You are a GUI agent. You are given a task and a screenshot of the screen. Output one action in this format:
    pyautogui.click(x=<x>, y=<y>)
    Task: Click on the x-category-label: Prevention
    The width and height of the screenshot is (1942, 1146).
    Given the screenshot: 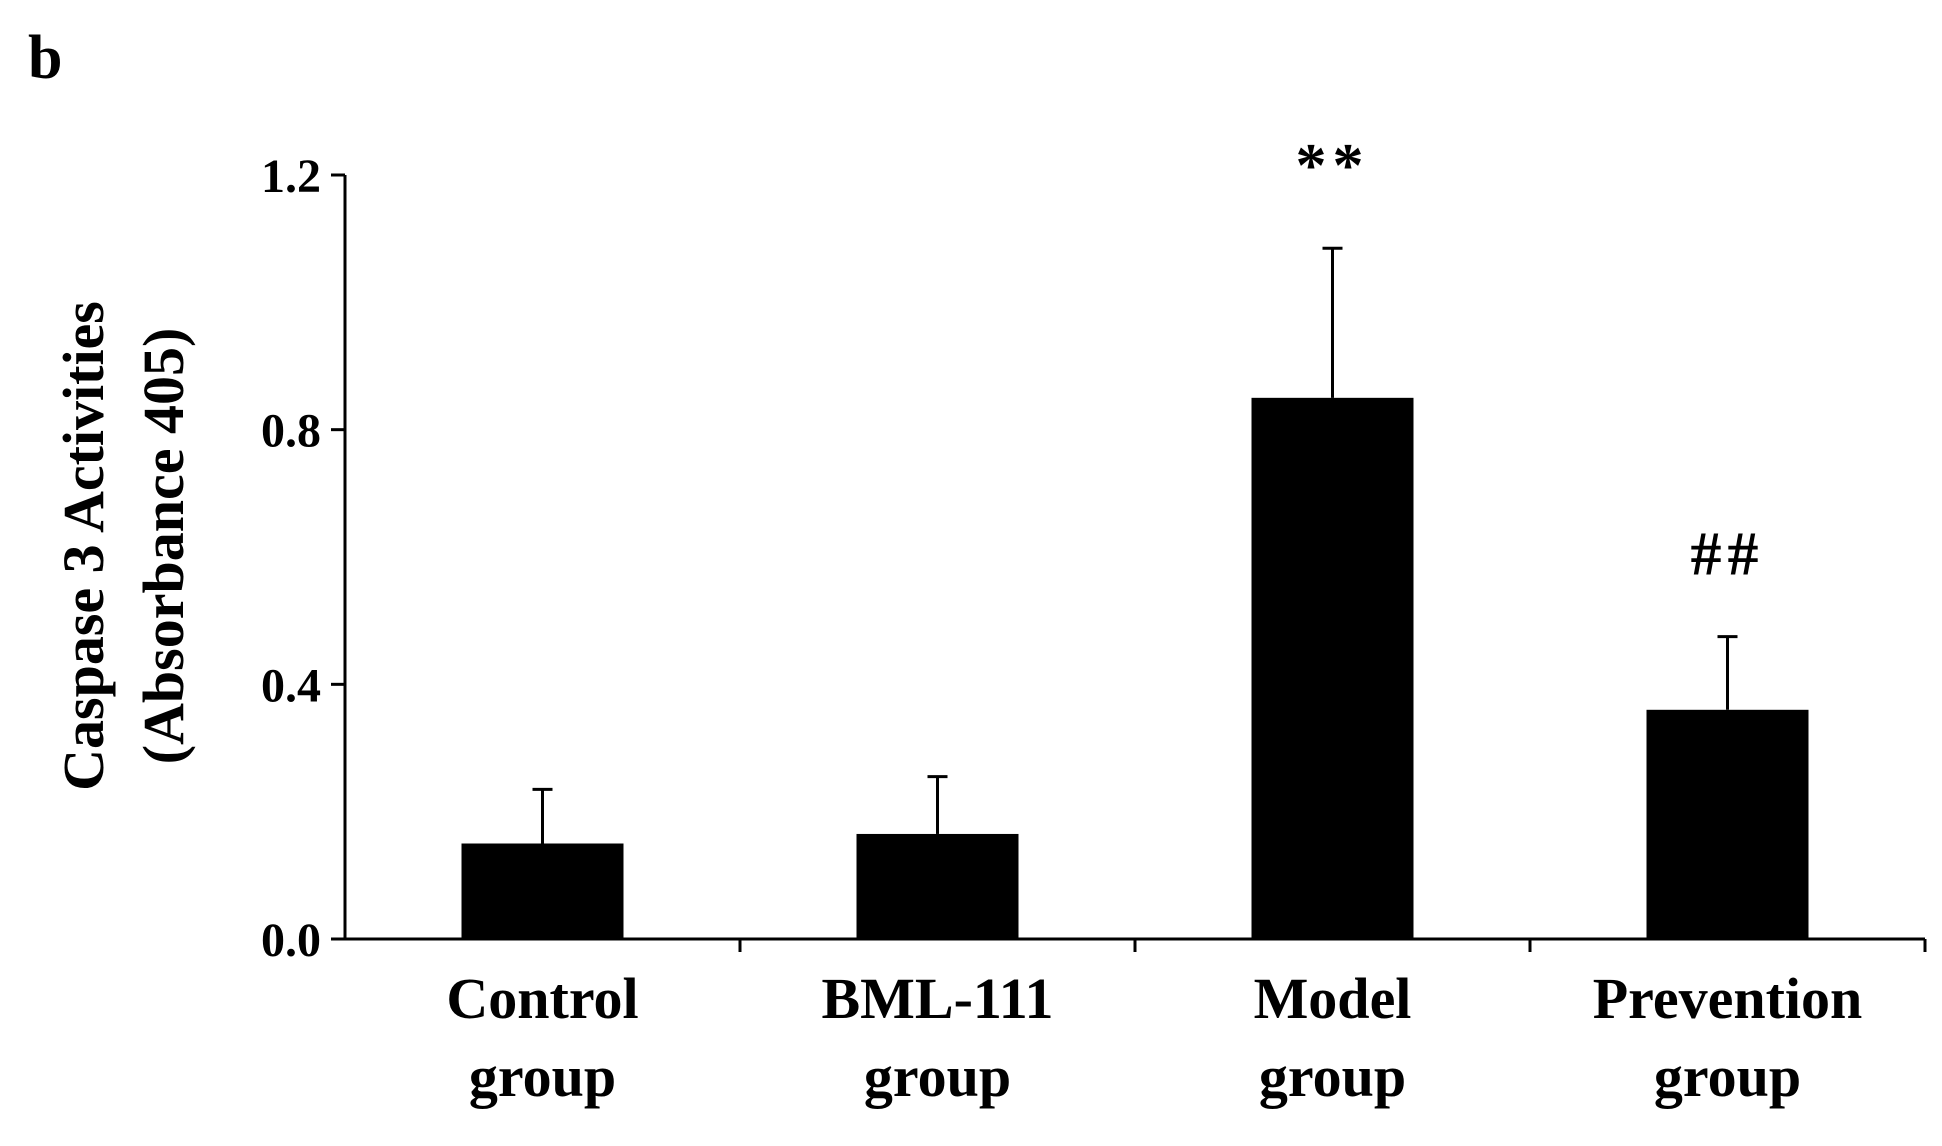 What is the action you would take?
    pyautogui.click(x=1728, y=998)
    